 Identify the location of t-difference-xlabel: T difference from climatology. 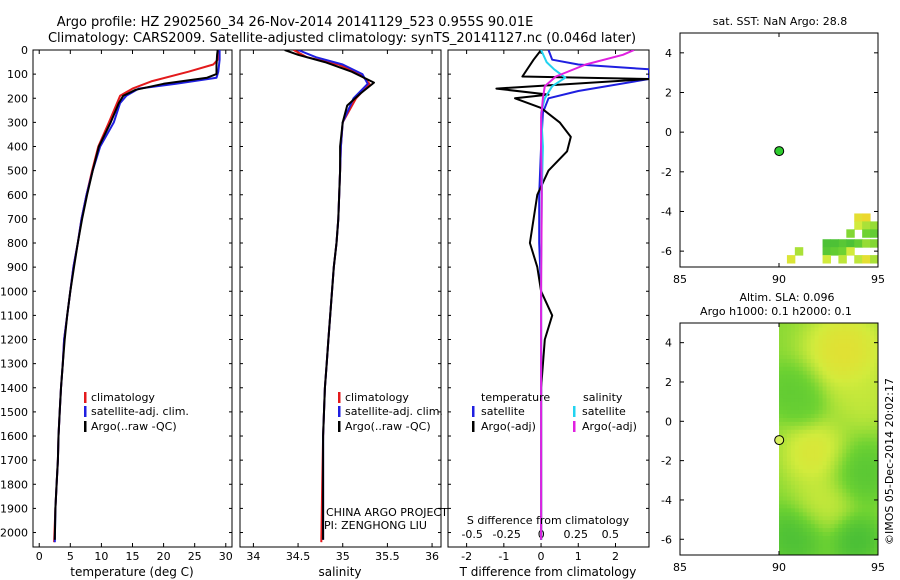
(548, 572).